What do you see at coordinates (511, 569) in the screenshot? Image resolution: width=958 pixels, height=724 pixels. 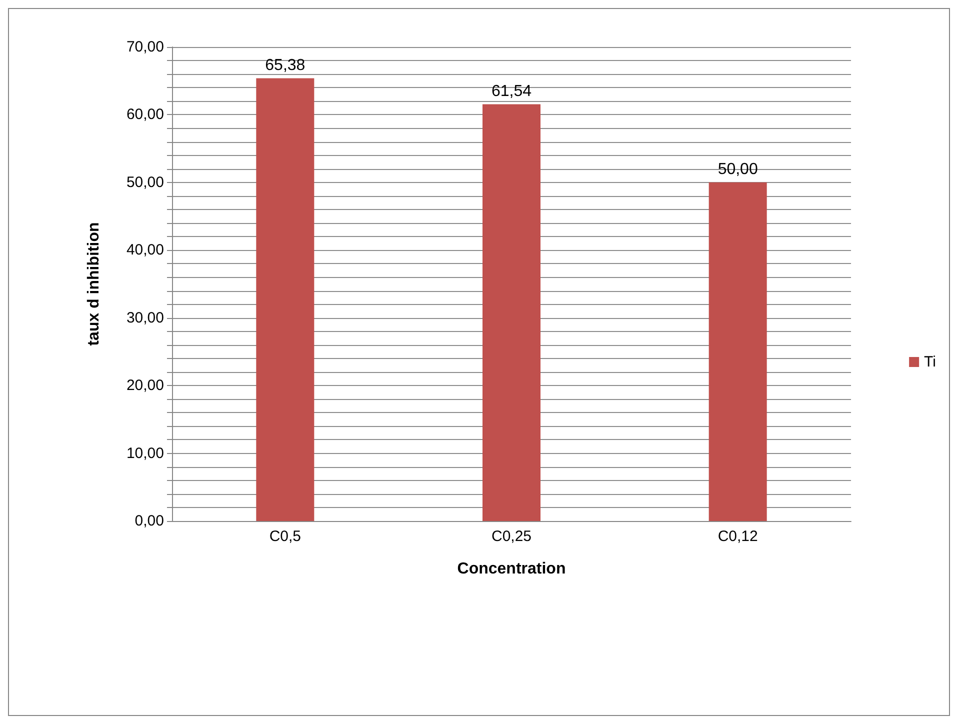 I see `x-axis-title: Concentration` at bounding box center [511, 569].